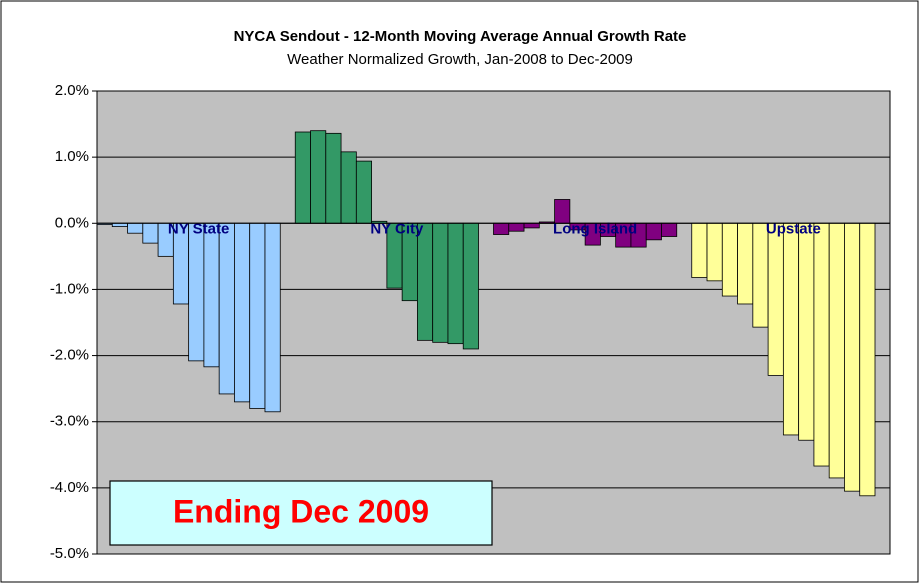 The width and height of the screenshot is (920, 584). Describe the element at coordinates (793, 228) in the screenshot. I see `series-label: Upstate` at that location.